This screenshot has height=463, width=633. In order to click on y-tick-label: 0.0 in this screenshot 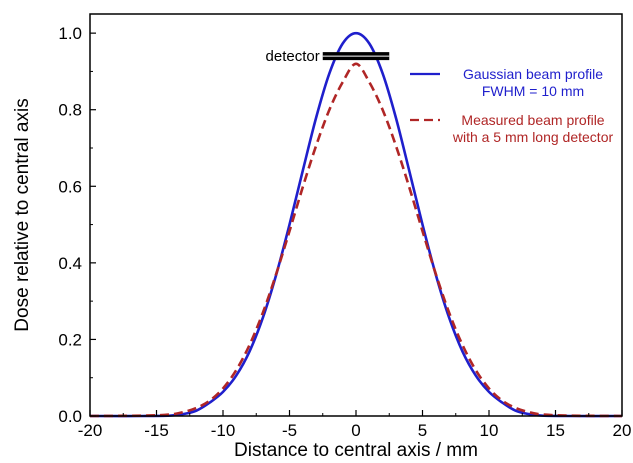, I will do `click(70, 416)`.